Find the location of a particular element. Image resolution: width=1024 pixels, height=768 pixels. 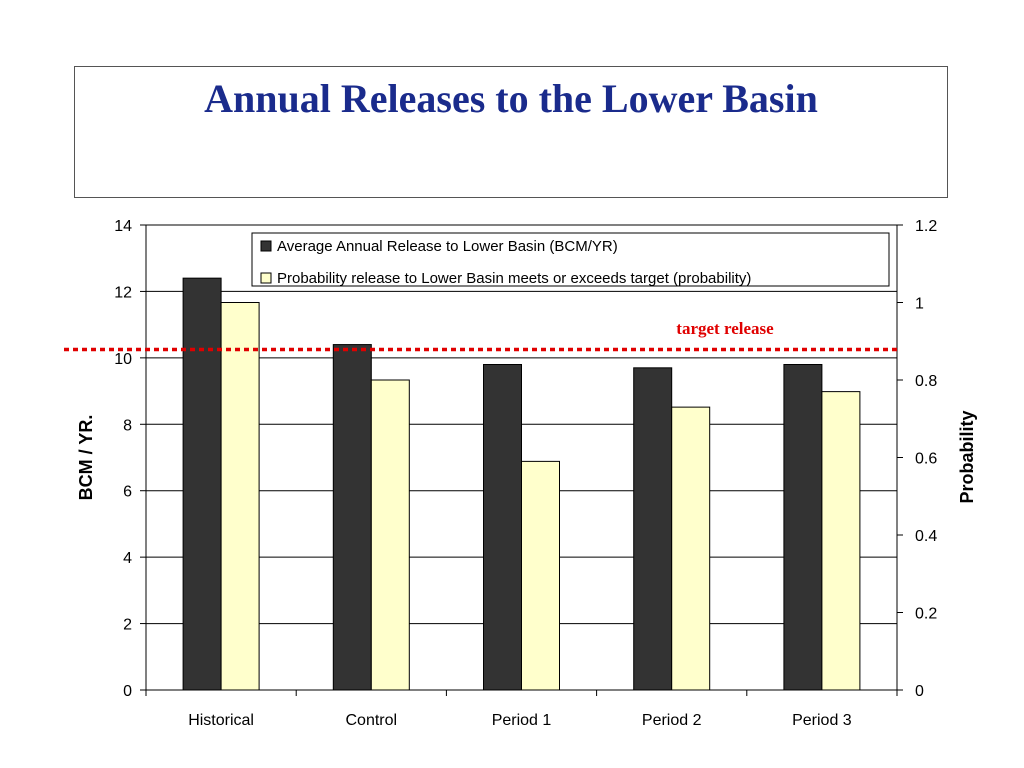

x-tick-label: Period 2 is located at coordinates (672, 720).